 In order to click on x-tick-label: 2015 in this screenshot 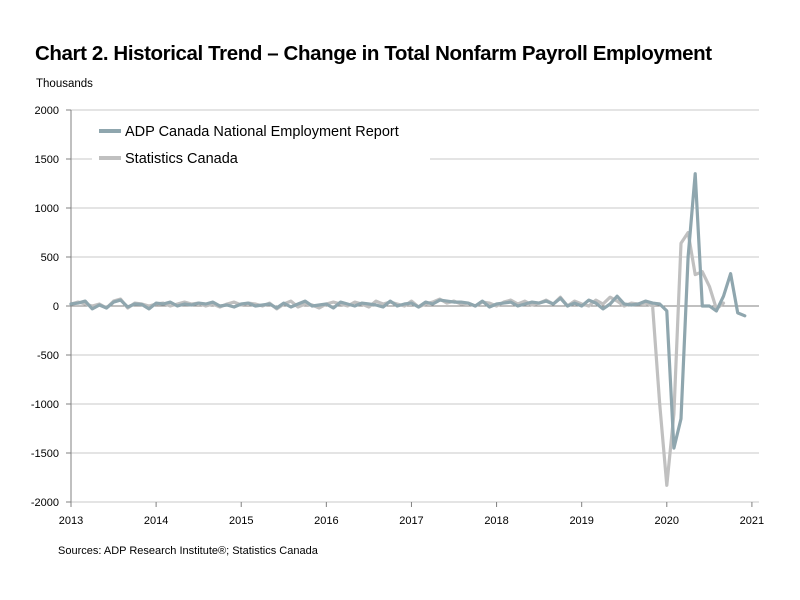, I will do `click(241, 521)`.